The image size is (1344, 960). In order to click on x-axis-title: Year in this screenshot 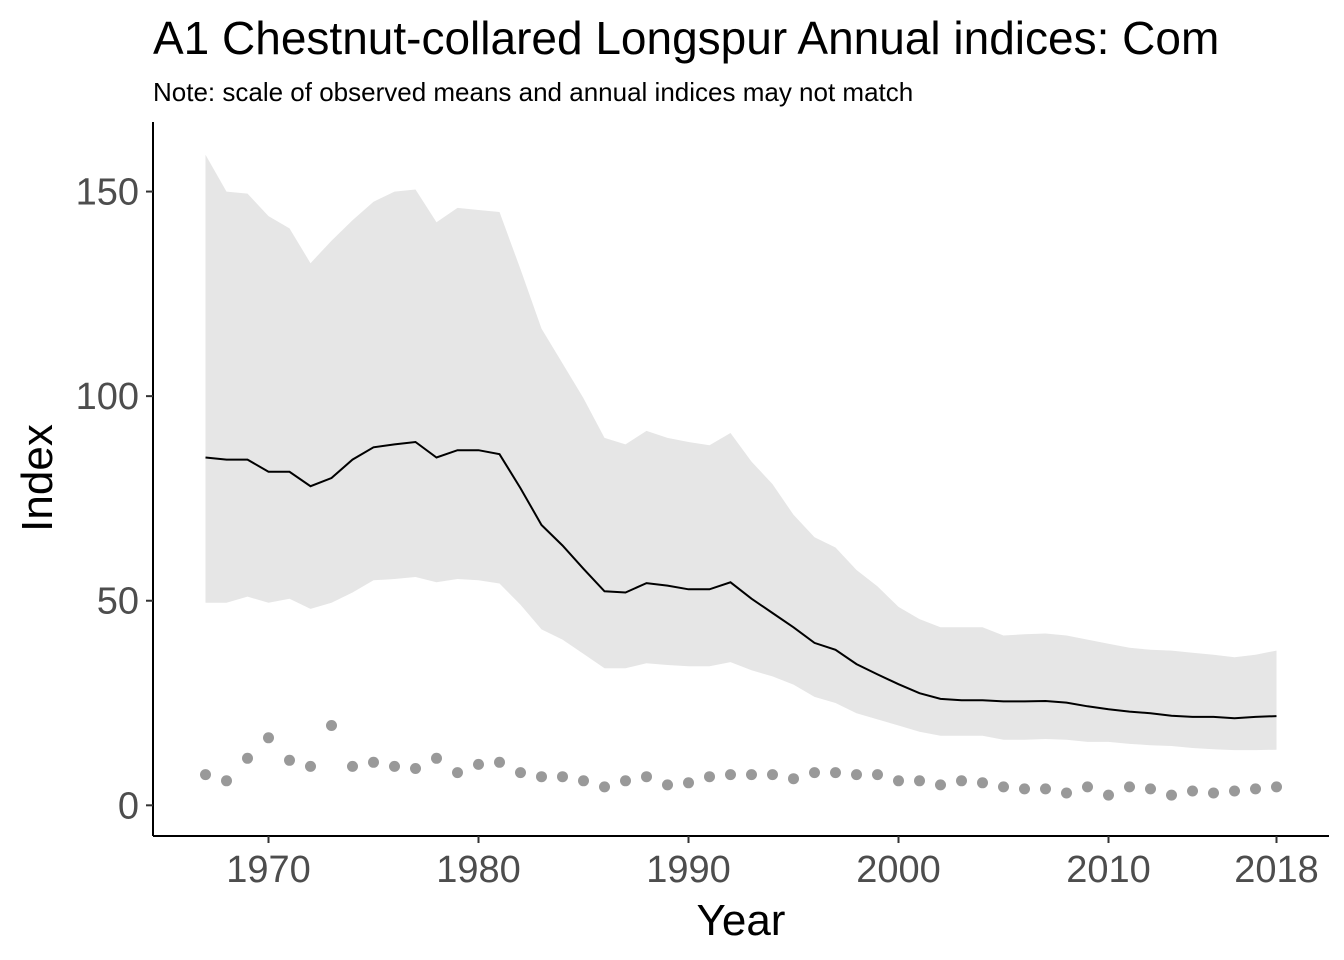, I will do `click(741, 920)`.